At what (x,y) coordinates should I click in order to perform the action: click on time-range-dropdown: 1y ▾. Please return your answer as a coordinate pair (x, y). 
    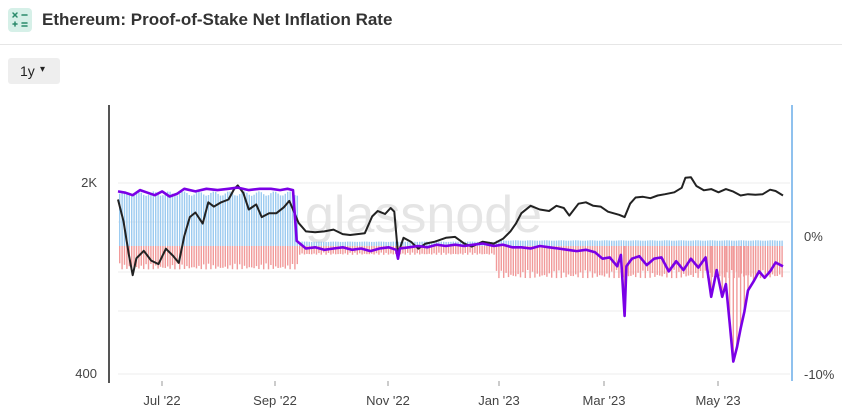
    Looking at the image, I should click on (34, 71).